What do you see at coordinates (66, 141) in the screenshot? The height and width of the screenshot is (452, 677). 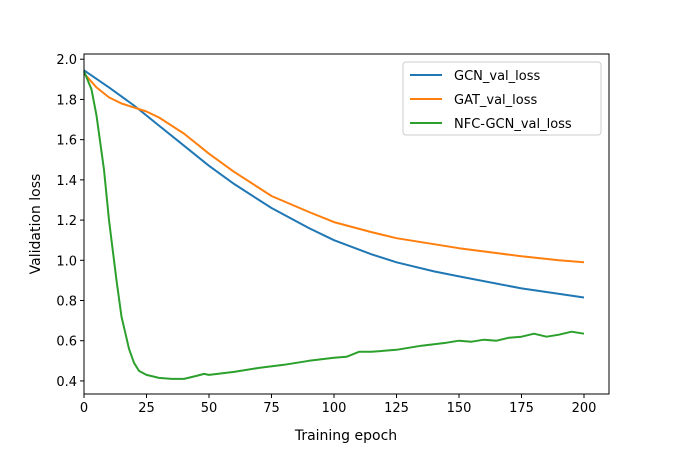 I see `y-tick-label: 1.6` at bounding box center [66, 141].